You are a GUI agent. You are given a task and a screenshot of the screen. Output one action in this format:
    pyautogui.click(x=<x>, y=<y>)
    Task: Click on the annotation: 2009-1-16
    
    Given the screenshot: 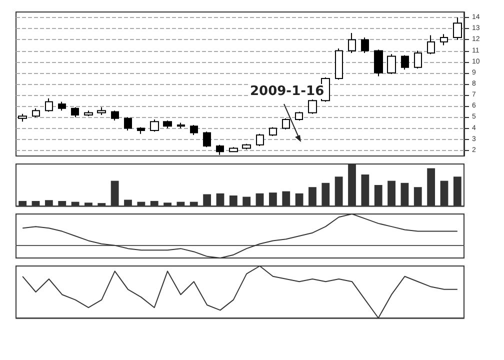 What is the action you would take?
    pyautogui.click(x=287, y=91)
    